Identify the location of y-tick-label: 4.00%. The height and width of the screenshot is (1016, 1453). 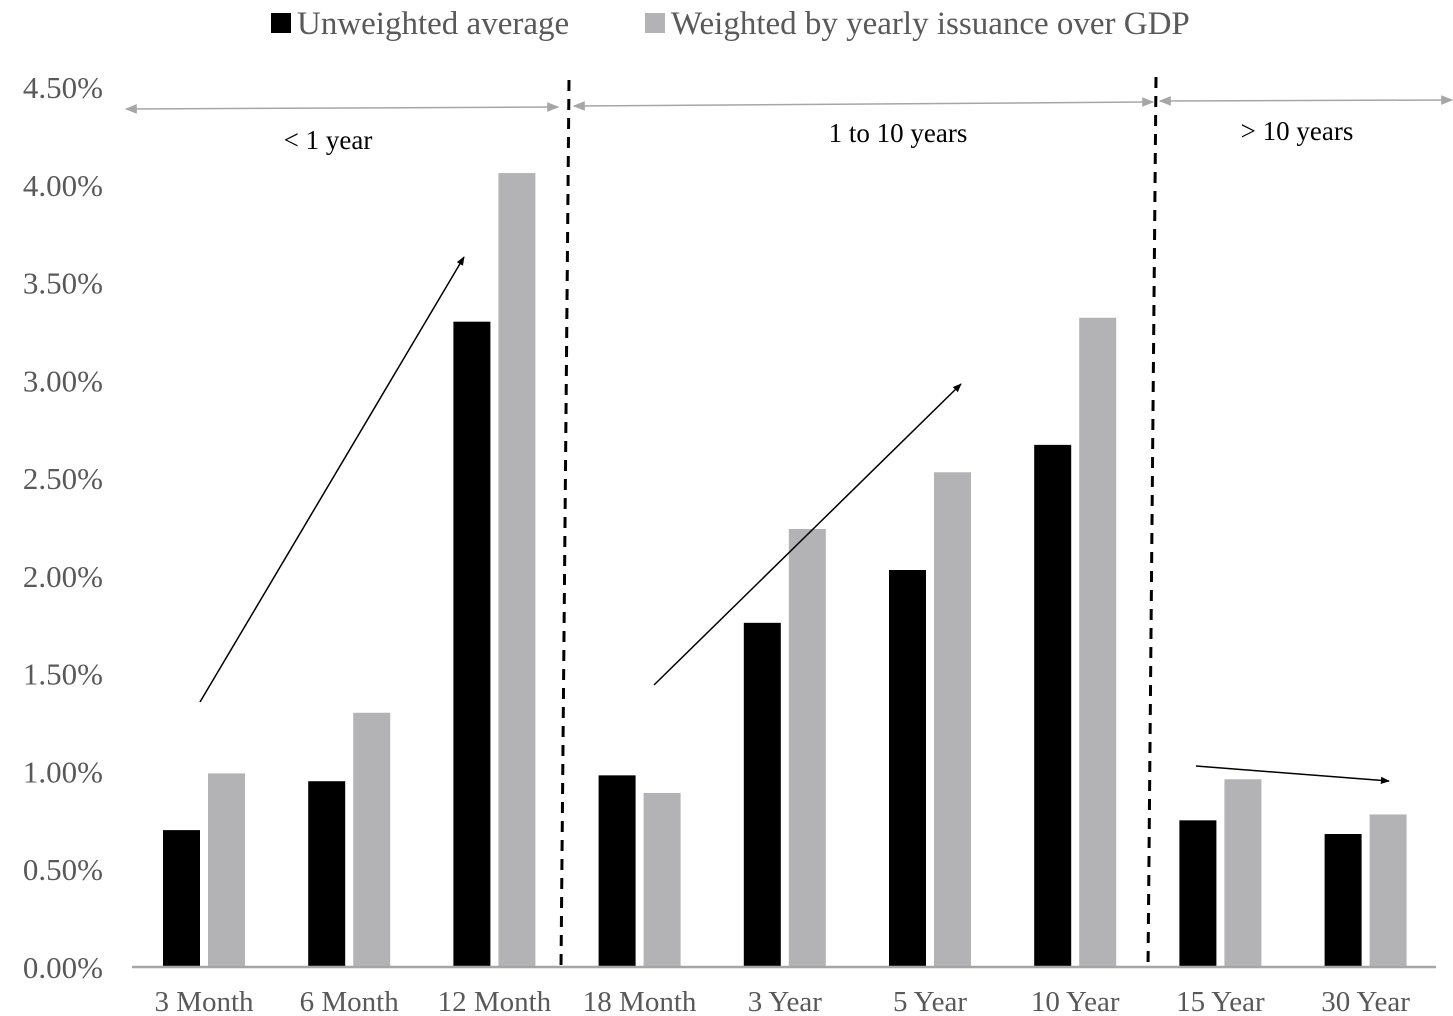
(63, 185).